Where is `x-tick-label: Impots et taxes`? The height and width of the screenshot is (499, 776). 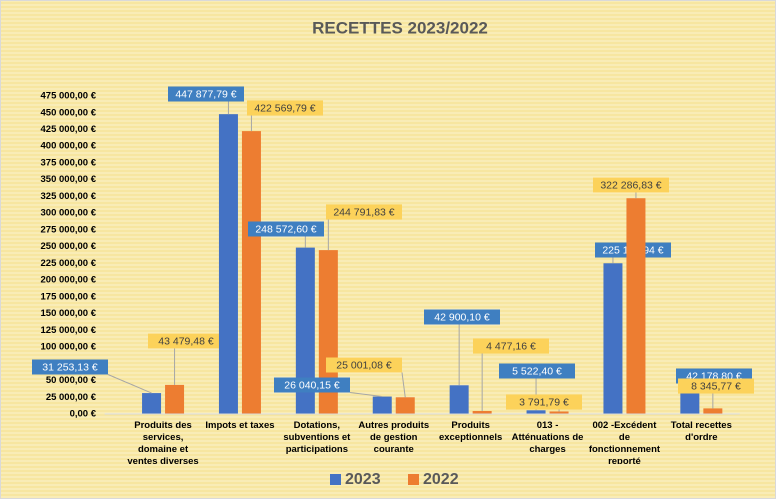
x-tick-label: Impots et taxes is located at coordinates (240, 425).